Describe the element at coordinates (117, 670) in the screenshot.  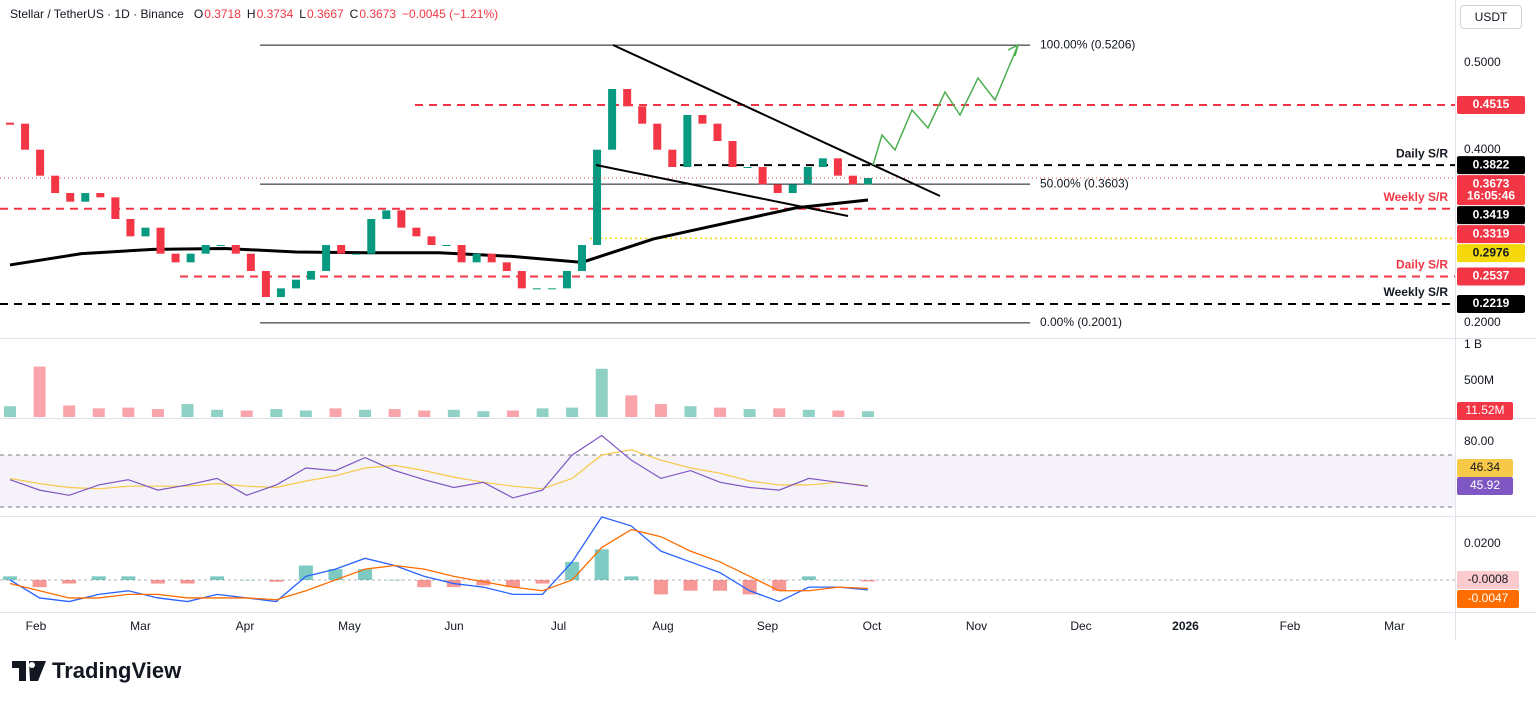
I see `brand-name: TradingView` at that location.